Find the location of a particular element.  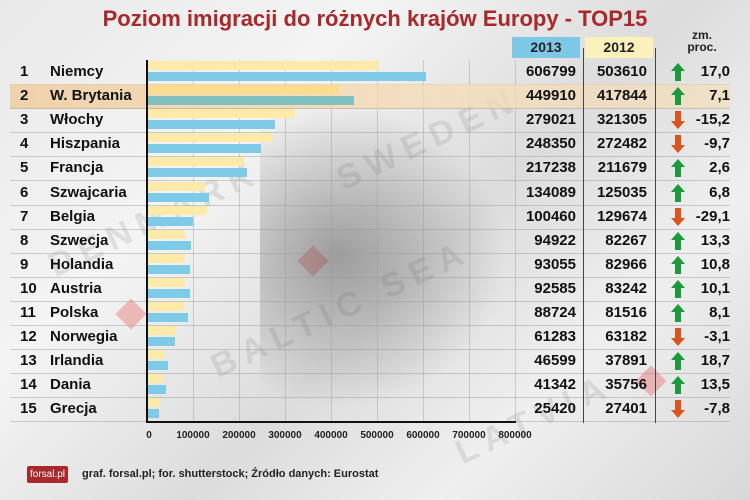

x-tick-label: 600000 is located at coordinates (423, 435).